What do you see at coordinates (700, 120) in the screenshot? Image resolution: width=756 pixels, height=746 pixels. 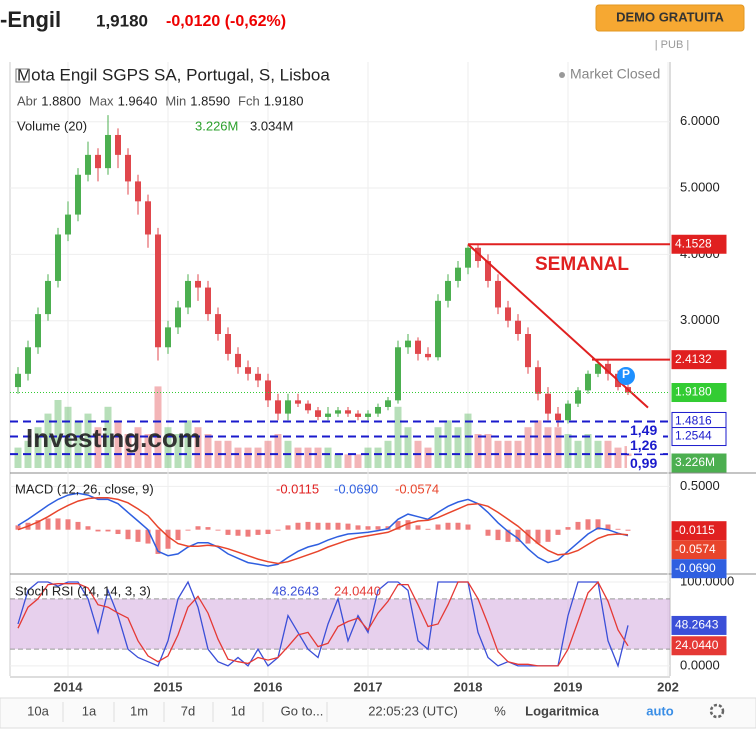 I see `y-tick-label: 6.0000` at bounding box center [700, 120].